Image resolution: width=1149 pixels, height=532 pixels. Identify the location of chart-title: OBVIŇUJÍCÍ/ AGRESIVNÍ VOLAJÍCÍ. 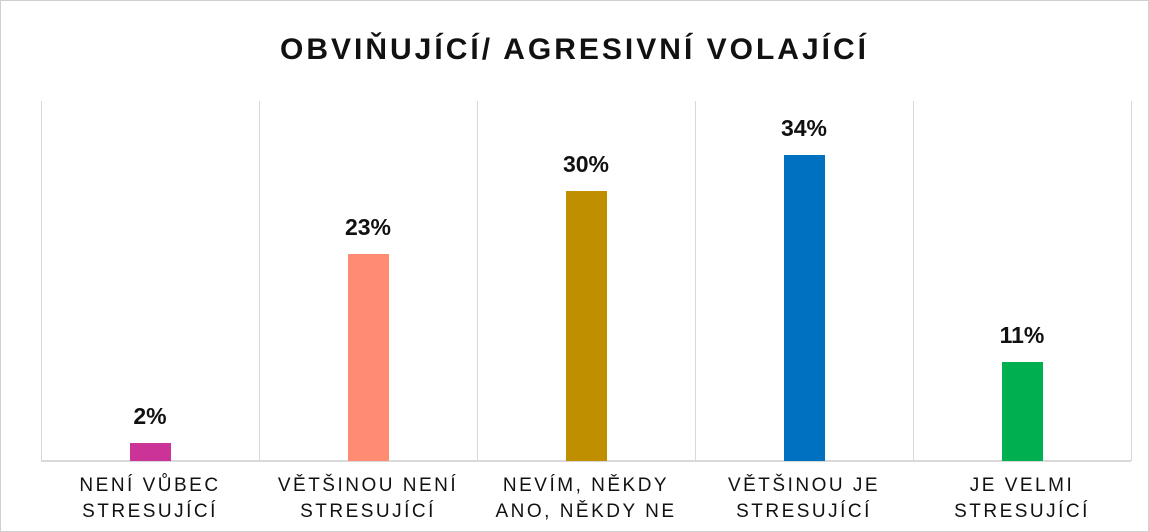
(574, 49).